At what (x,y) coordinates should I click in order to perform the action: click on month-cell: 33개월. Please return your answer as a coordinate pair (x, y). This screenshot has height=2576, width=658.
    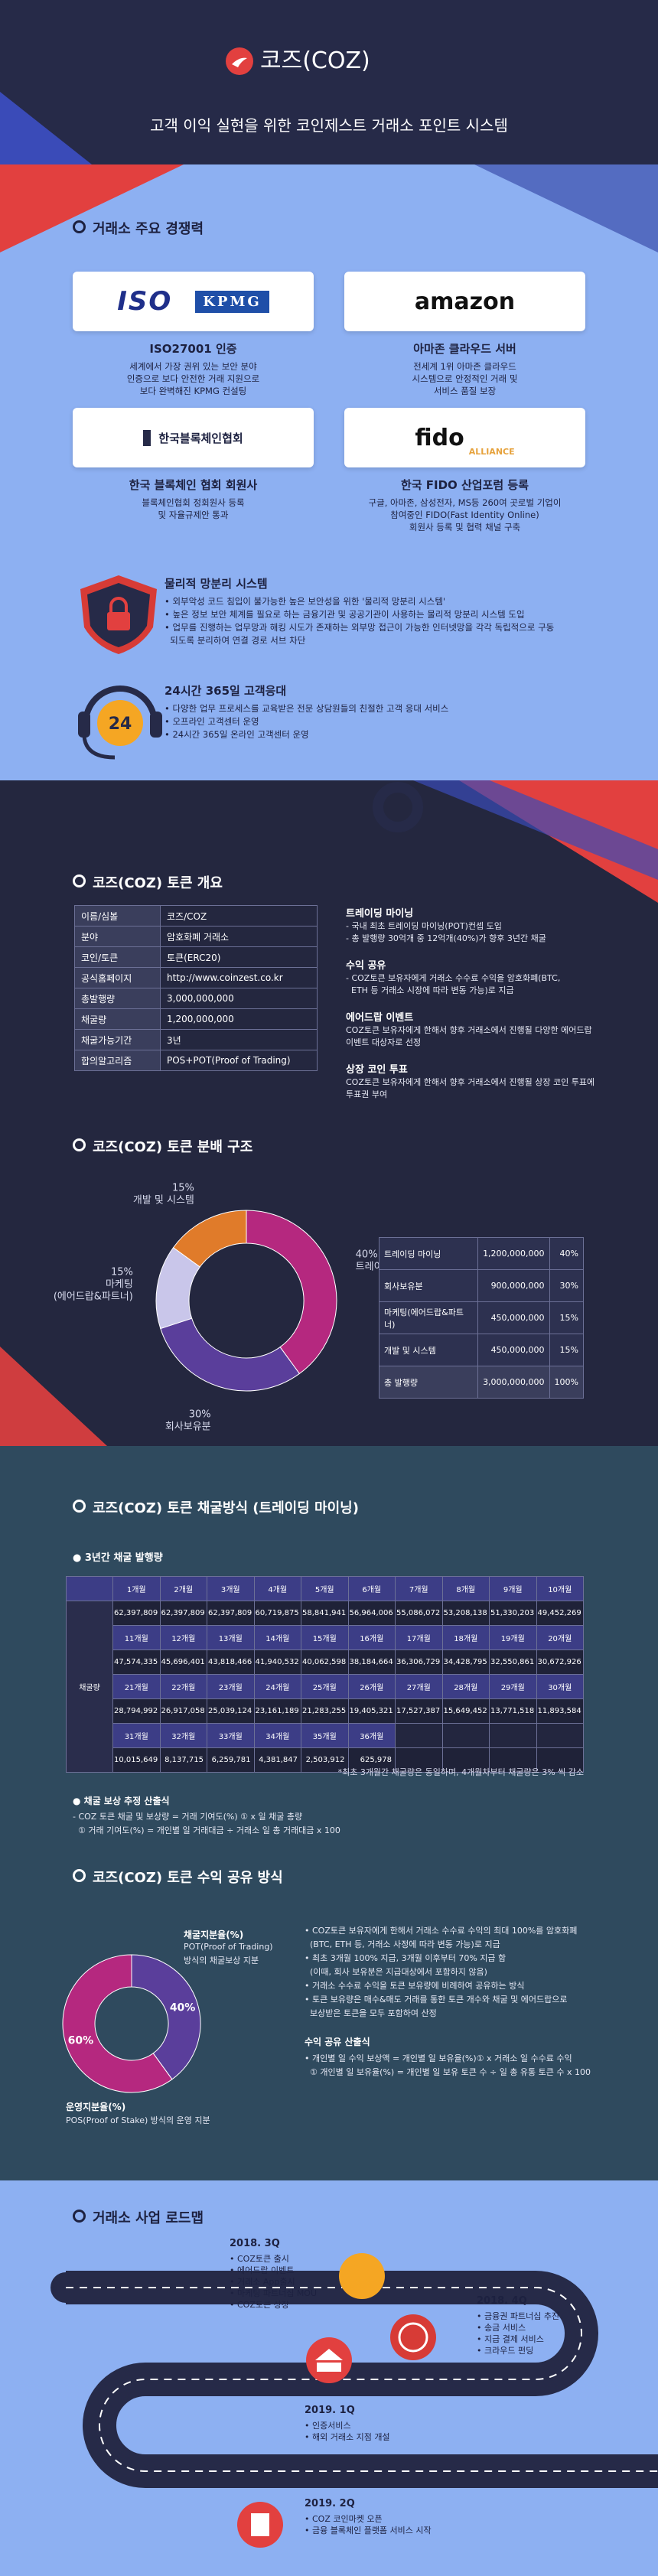
    Looking at the image, I should click on (231, 1736).